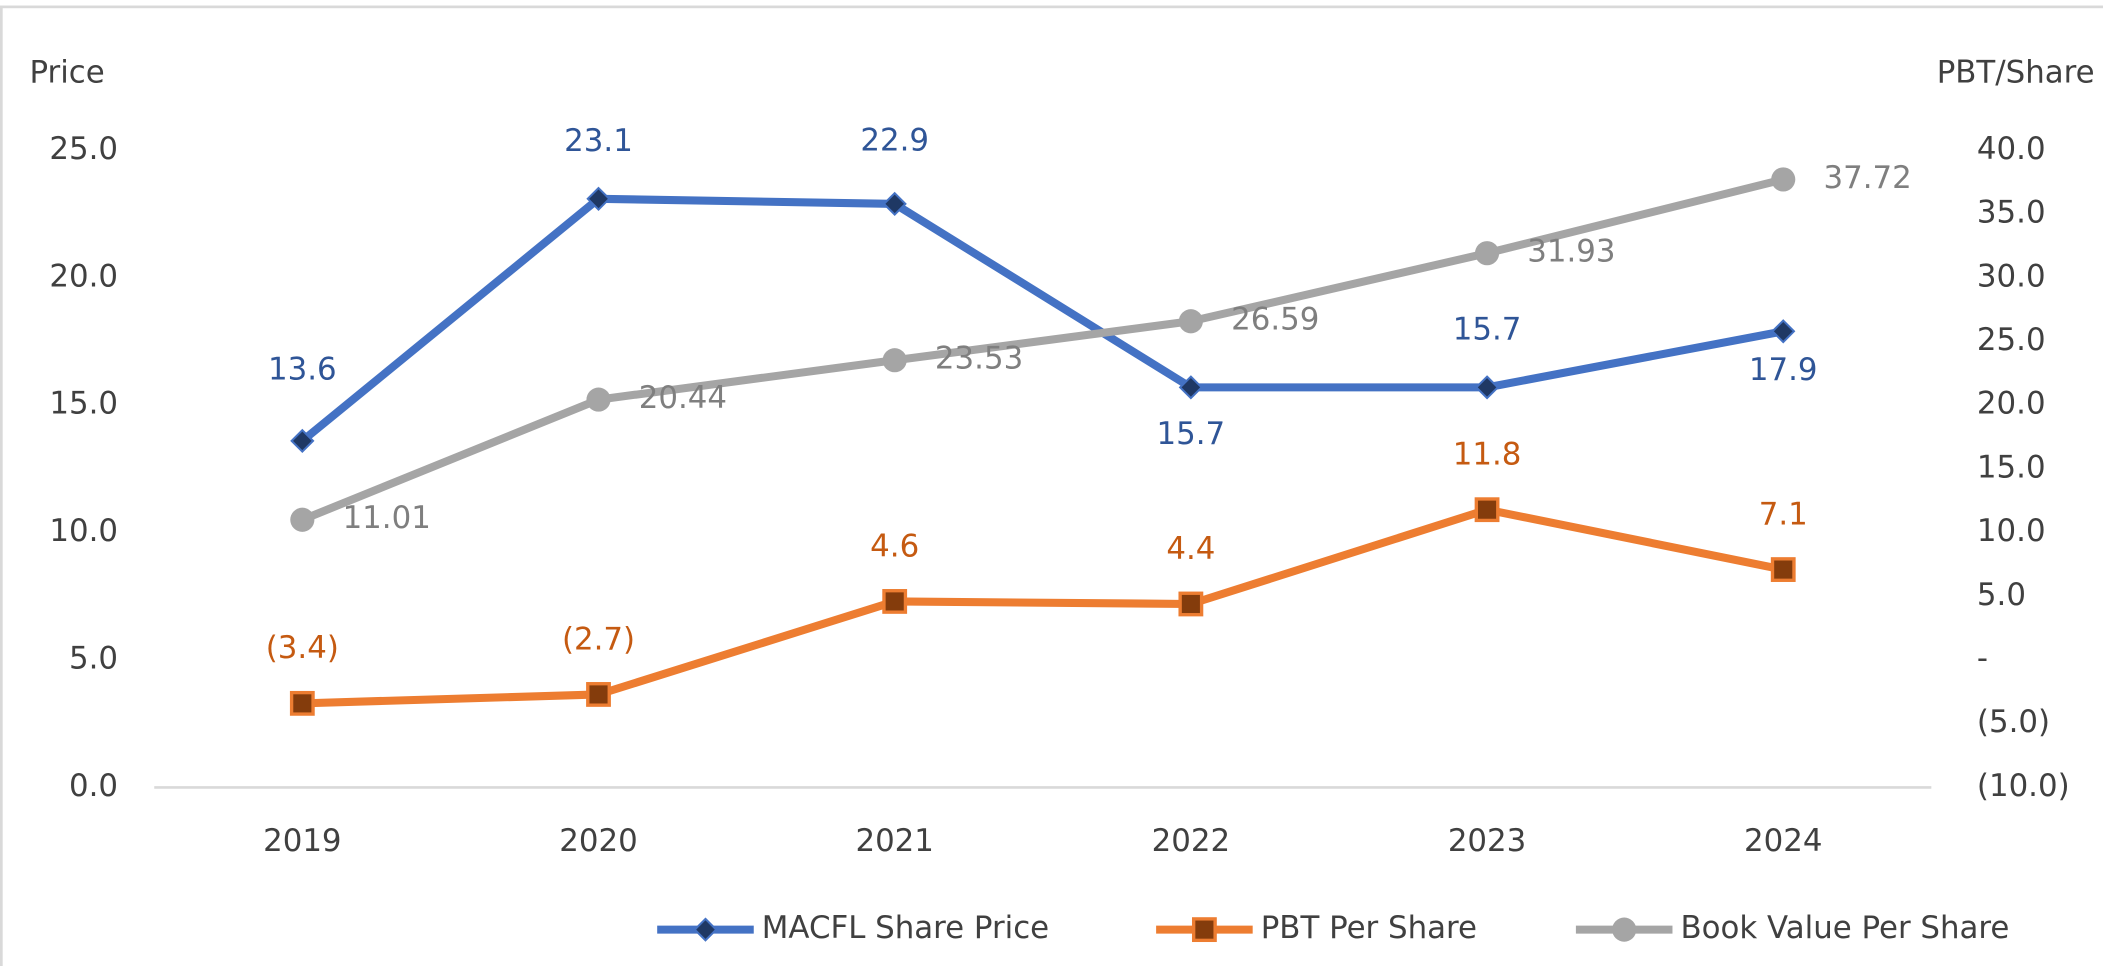 The height and width of the screenshot is (966, 2103). I want to click on y2-tick-label: (10.0), so click(2023, 786).